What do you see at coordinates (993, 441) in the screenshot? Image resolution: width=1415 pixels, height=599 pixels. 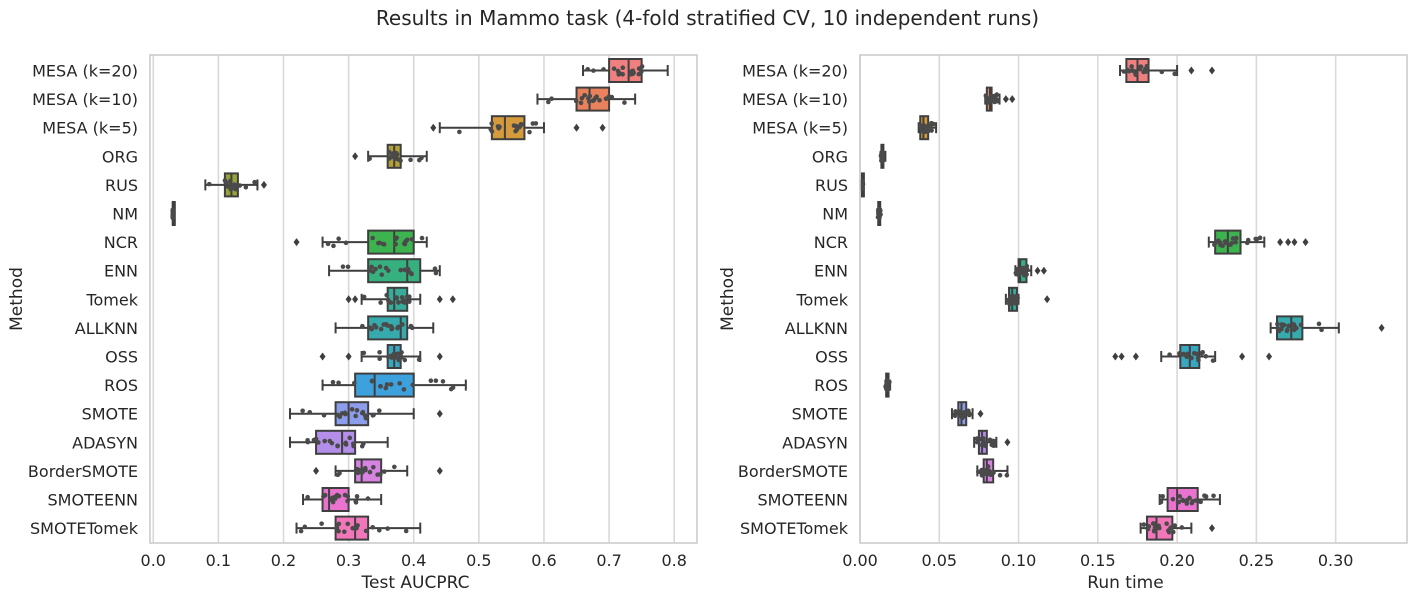 I see `panel2-adasyn-point` at bounding box center [993, 441].